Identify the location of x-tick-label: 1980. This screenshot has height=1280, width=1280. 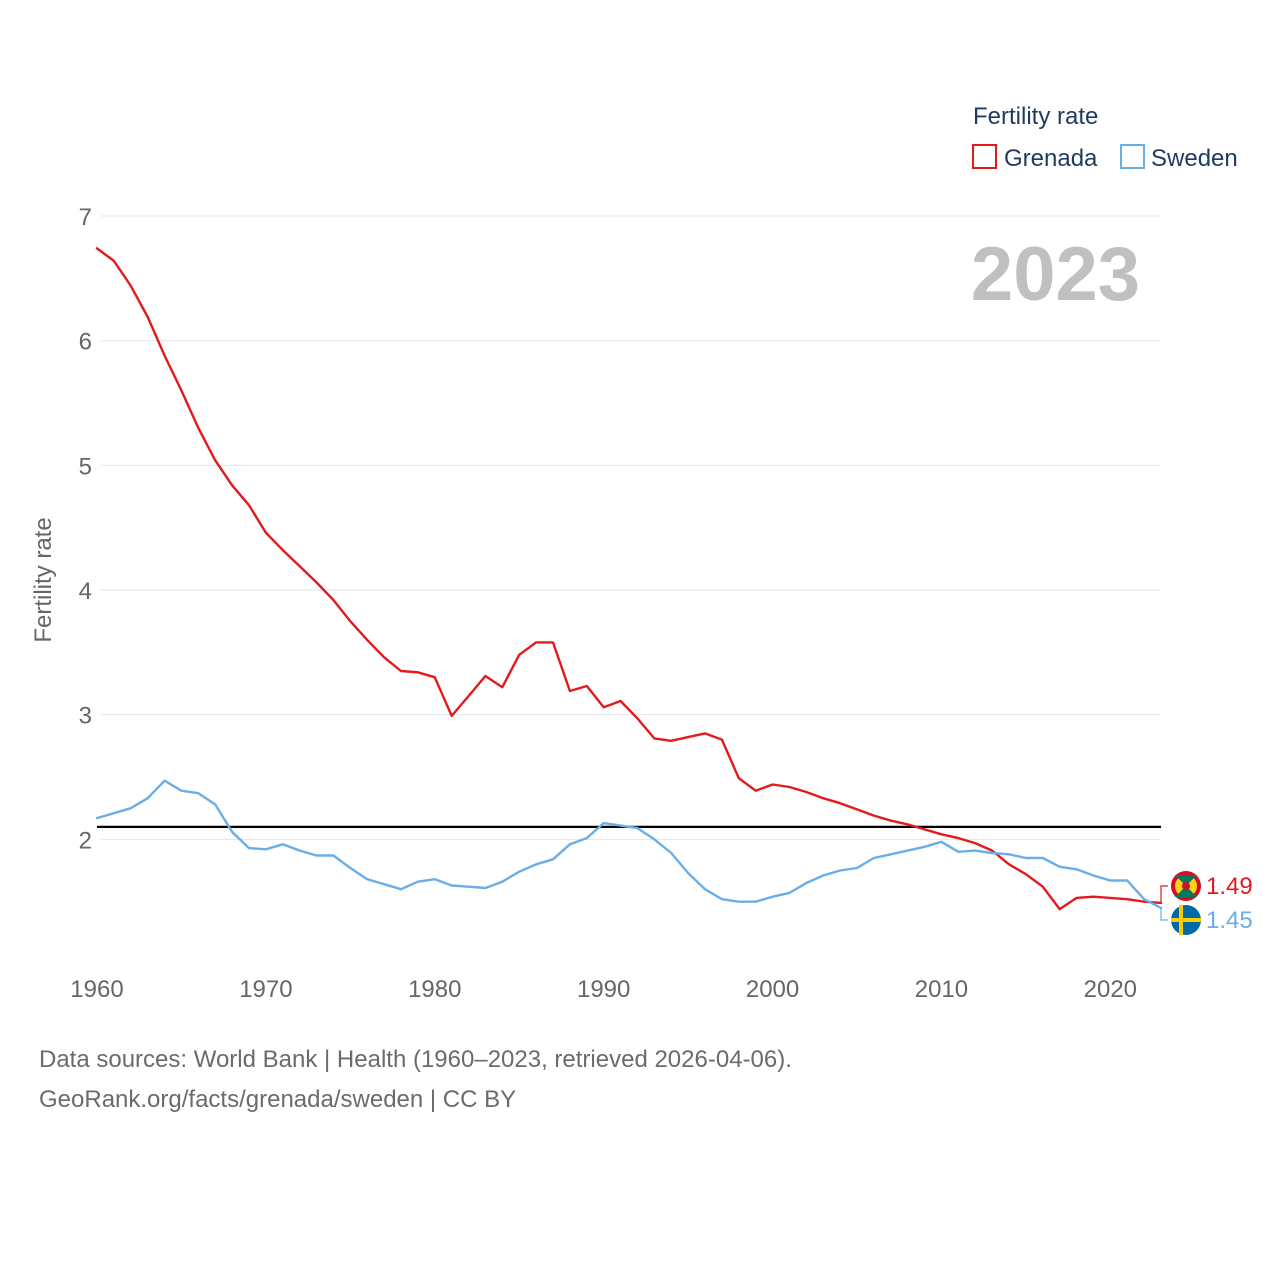
(434, 989).